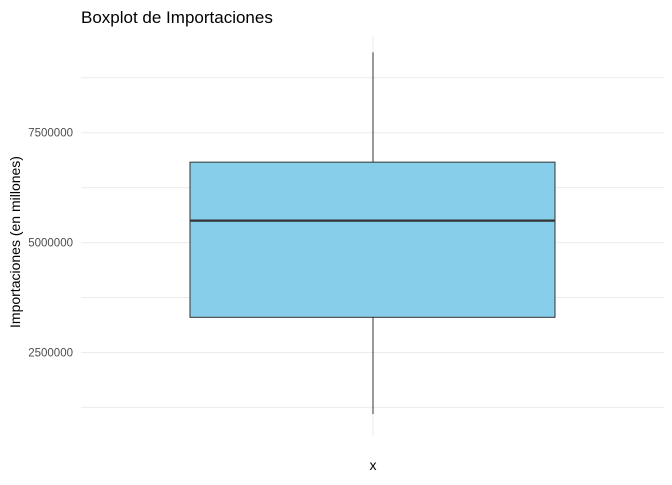 The image size is (672, 485). What do you see at coordinates (15, 242) in the screenshot?
I see `y-axis-label: Importaciones (en millones)` at bounding box center [15, 242].